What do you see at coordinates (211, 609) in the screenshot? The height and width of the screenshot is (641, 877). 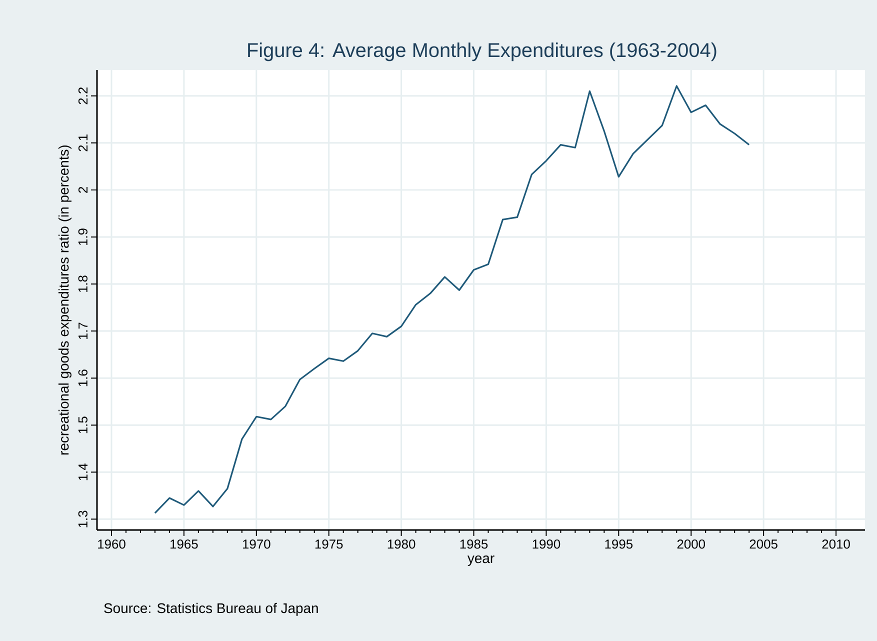 I see `source-note: Source: Statistics Bureau of Japan` at bounding box center [211, 609].